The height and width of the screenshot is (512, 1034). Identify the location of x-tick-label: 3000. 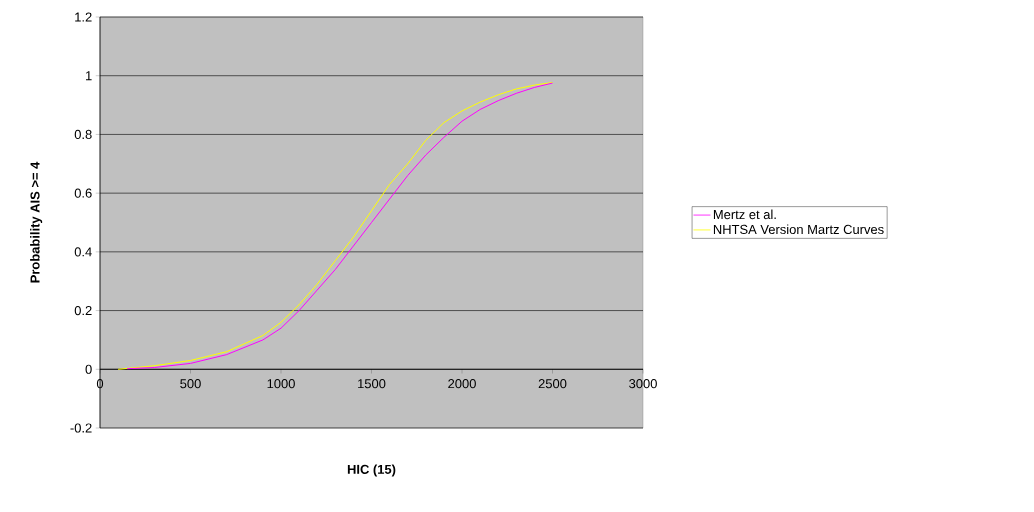
(643, 384).